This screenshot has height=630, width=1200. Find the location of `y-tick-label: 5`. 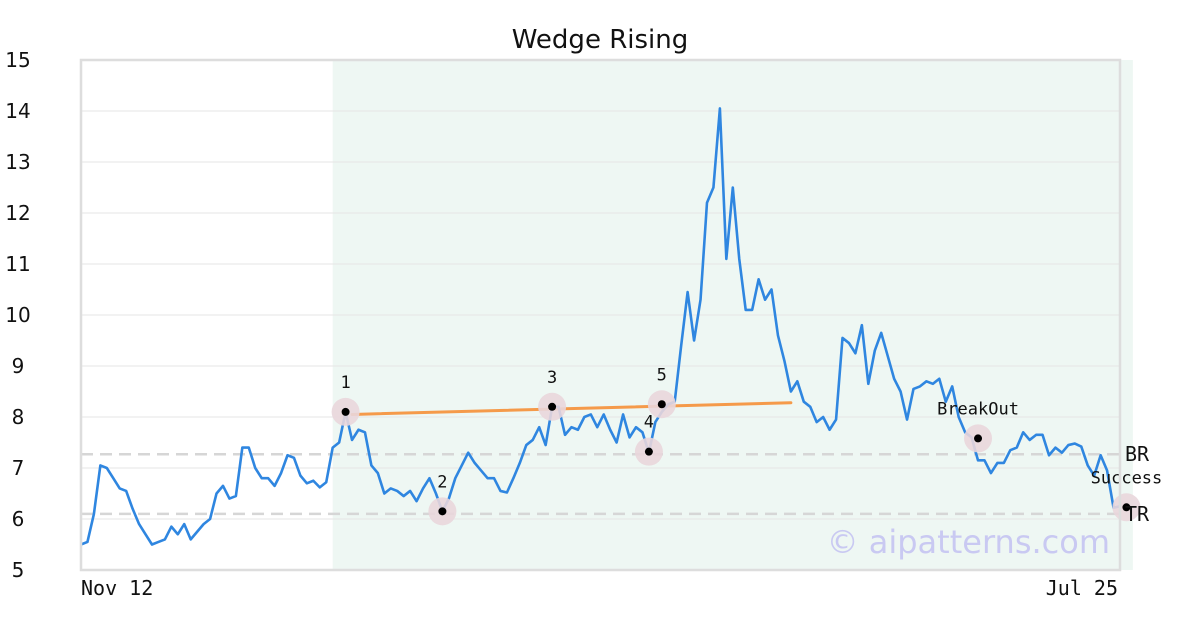

y-tick-label: 5 is located at coordinates (18, 570).